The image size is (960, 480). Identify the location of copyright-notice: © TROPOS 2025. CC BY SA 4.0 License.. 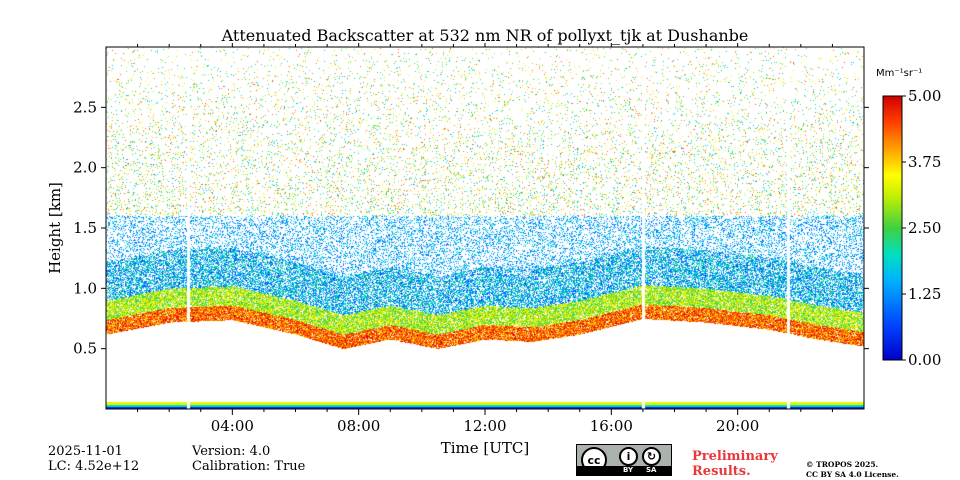
(852, 470).